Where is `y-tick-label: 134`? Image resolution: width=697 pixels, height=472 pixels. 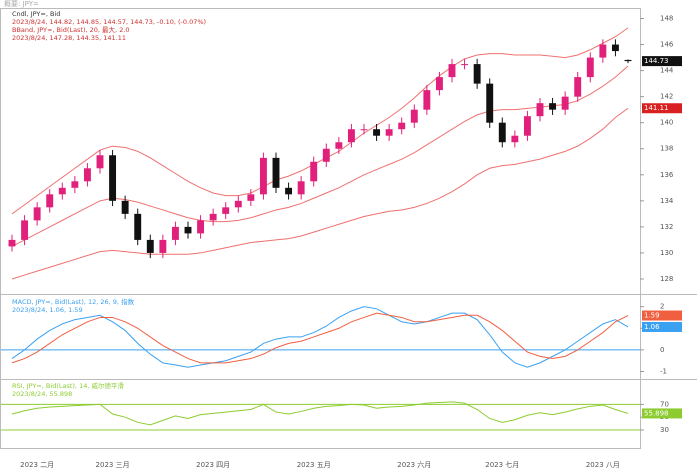 y-tick-label: 134 is located at coordinates (667, 201).